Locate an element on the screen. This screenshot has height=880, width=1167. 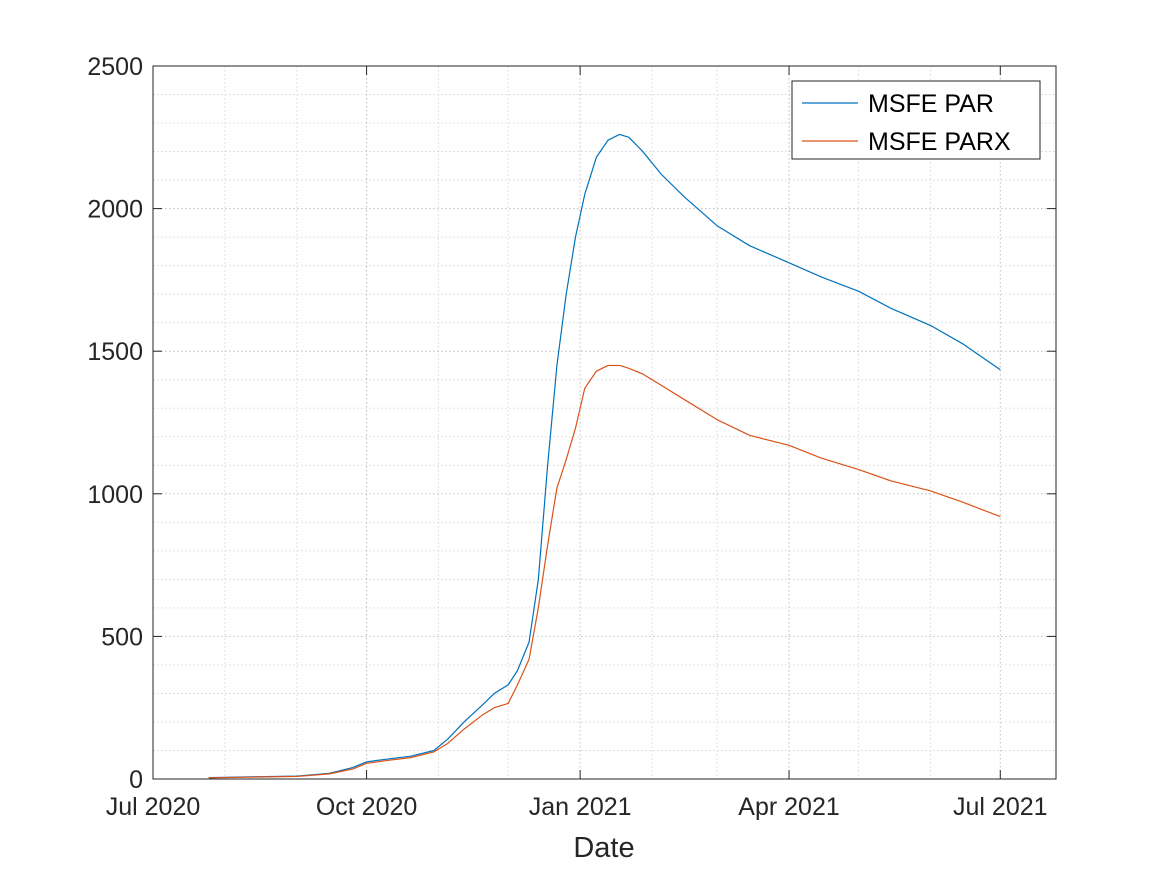
legend-label-1: MSFE PAR is located at coordinates (931, 104).